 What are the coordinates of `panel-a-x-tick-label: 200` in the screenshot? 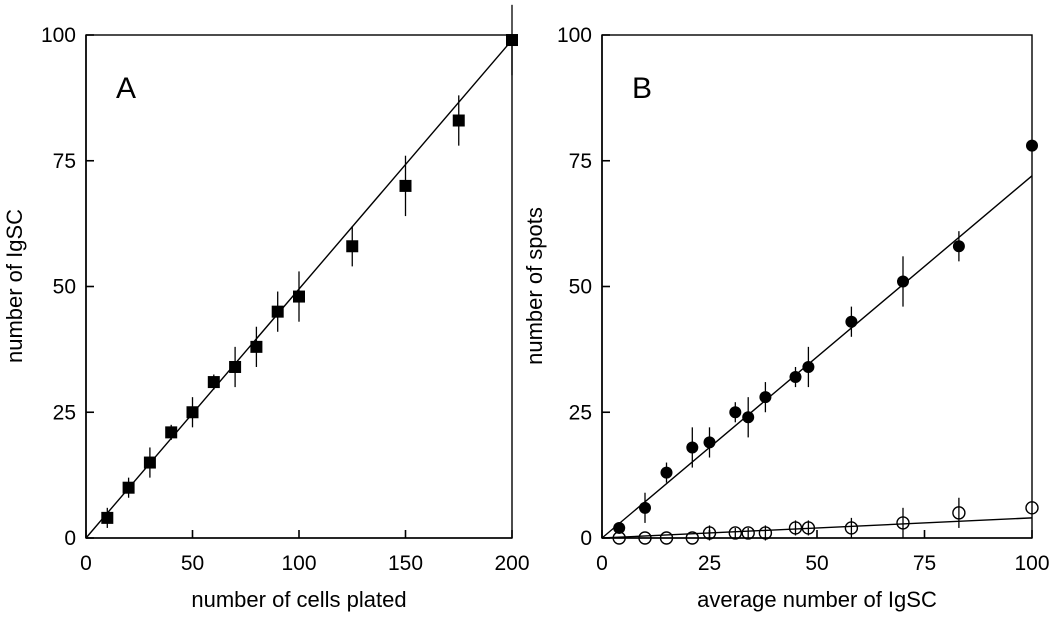 It's located at (511, 563).